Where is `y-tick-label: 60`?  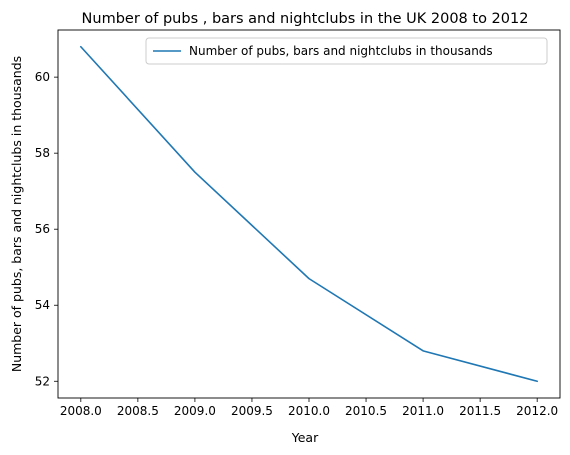 y-tick-label: 60 is located at coordinates (42, 77).